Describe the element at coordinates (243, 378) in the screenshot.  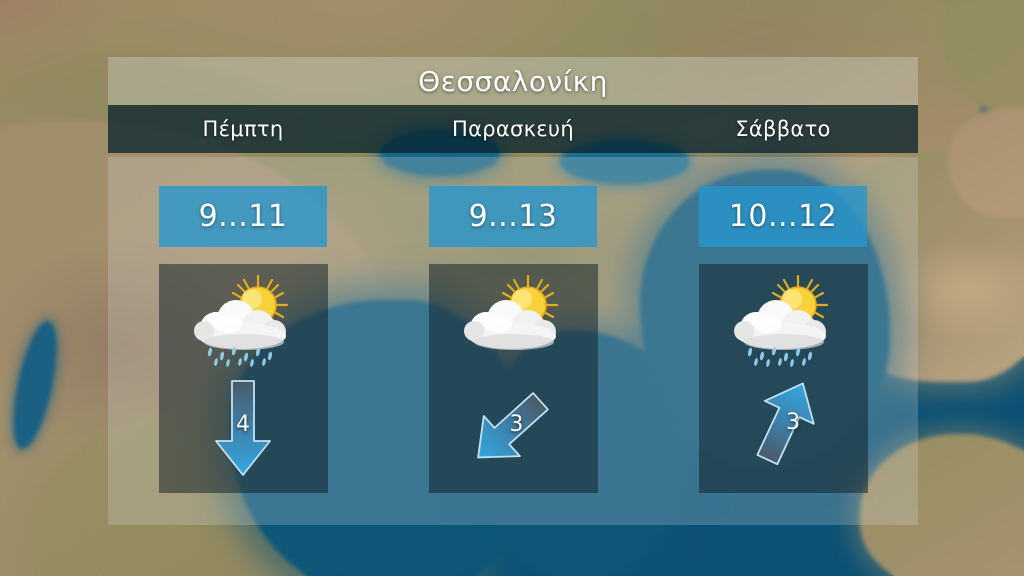
I see `icon-panel-0: 4` at that location.